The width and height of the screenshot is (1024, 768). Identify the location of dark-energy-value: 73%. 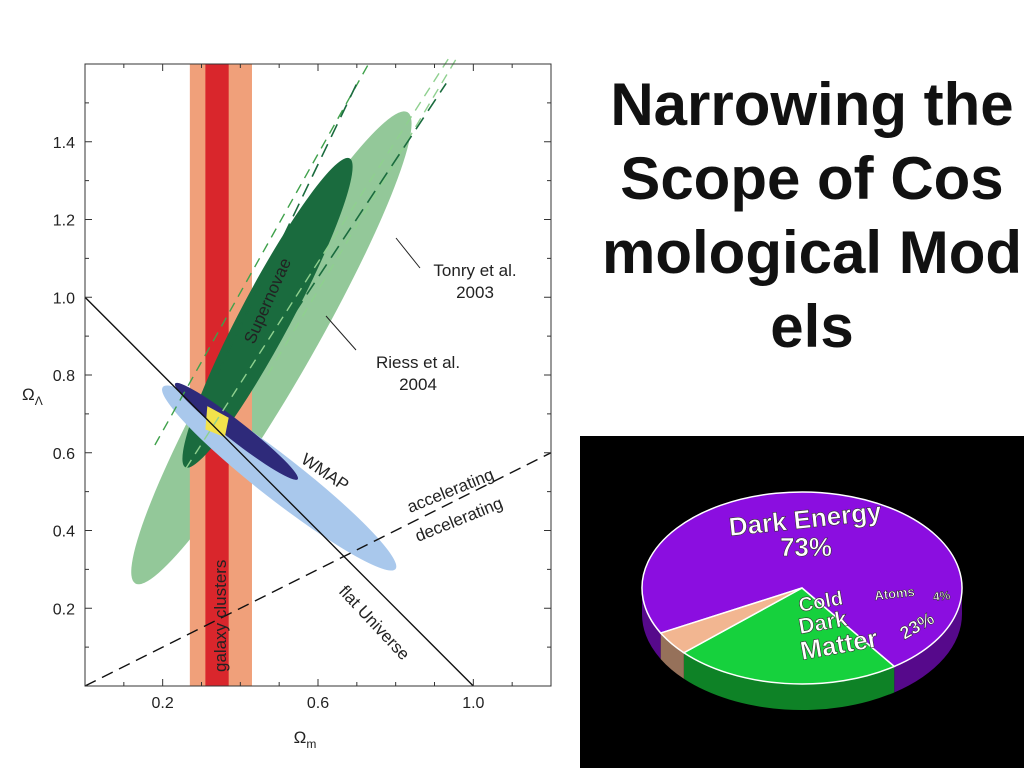
(806, 547).